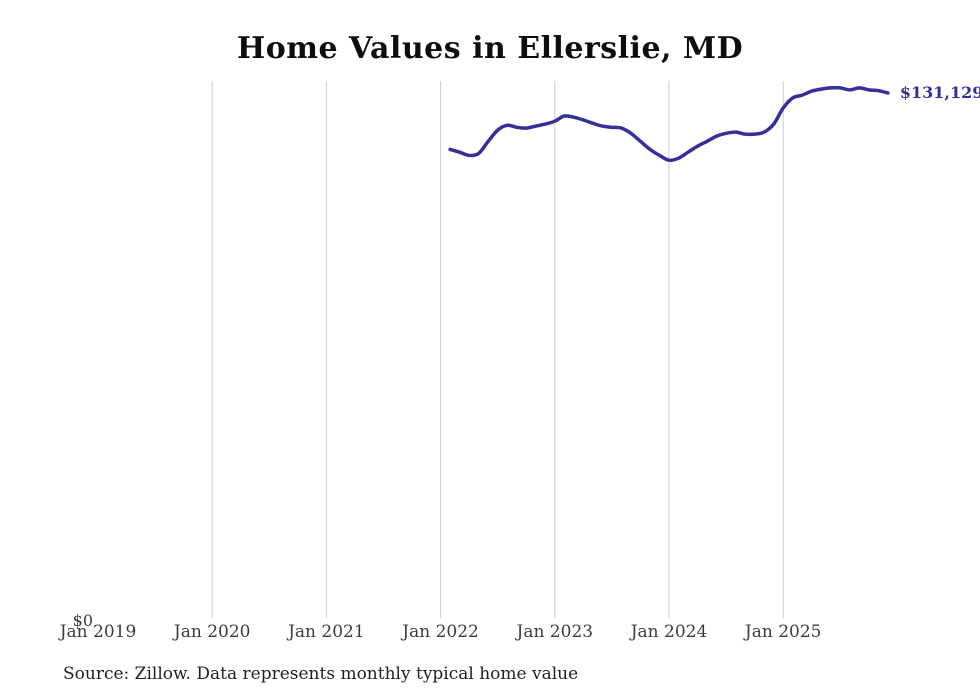 Image resolution: width=980 pixels, height=699 pixels. Describe the element at coordinates (783, 632) in the screenshot. I see `x-tick-label: Jan 2025` at that location.